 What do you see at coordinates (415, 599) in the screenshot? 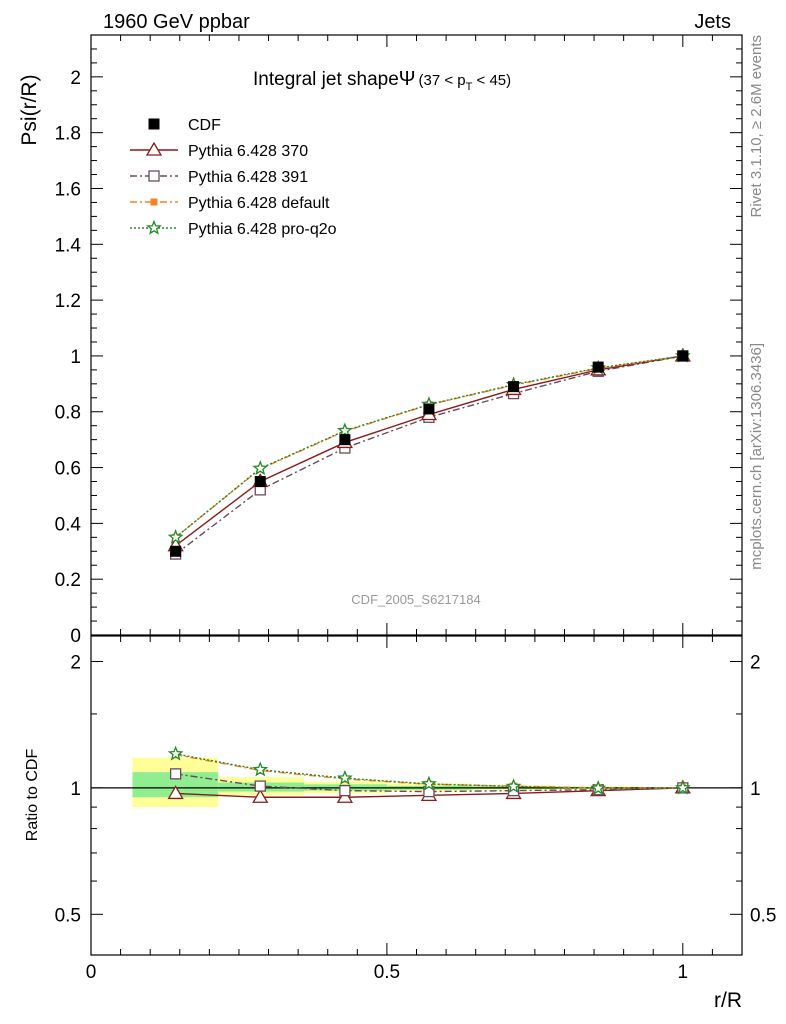
I see `watermark: CDF_2005_S6217184` at bounding box center [415, 599].